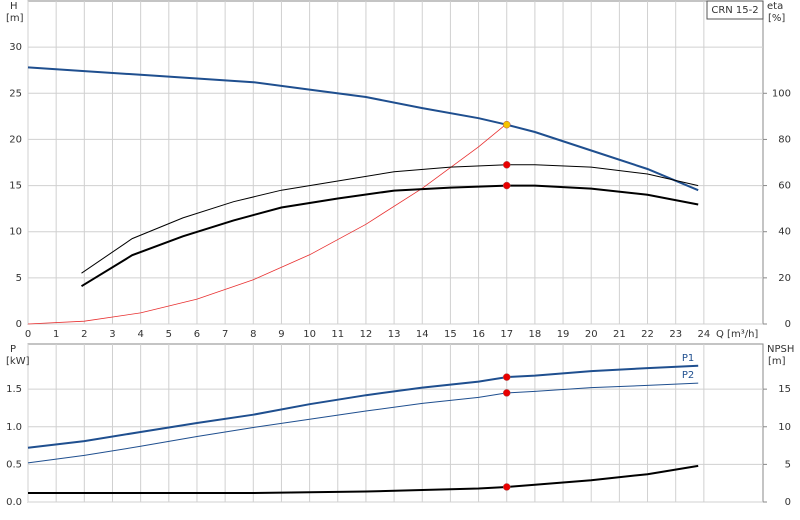 Image resolution: width=800 pixels, height=520 pixels. I want to click on y-tick-label: 1.0, so click(14, 427).